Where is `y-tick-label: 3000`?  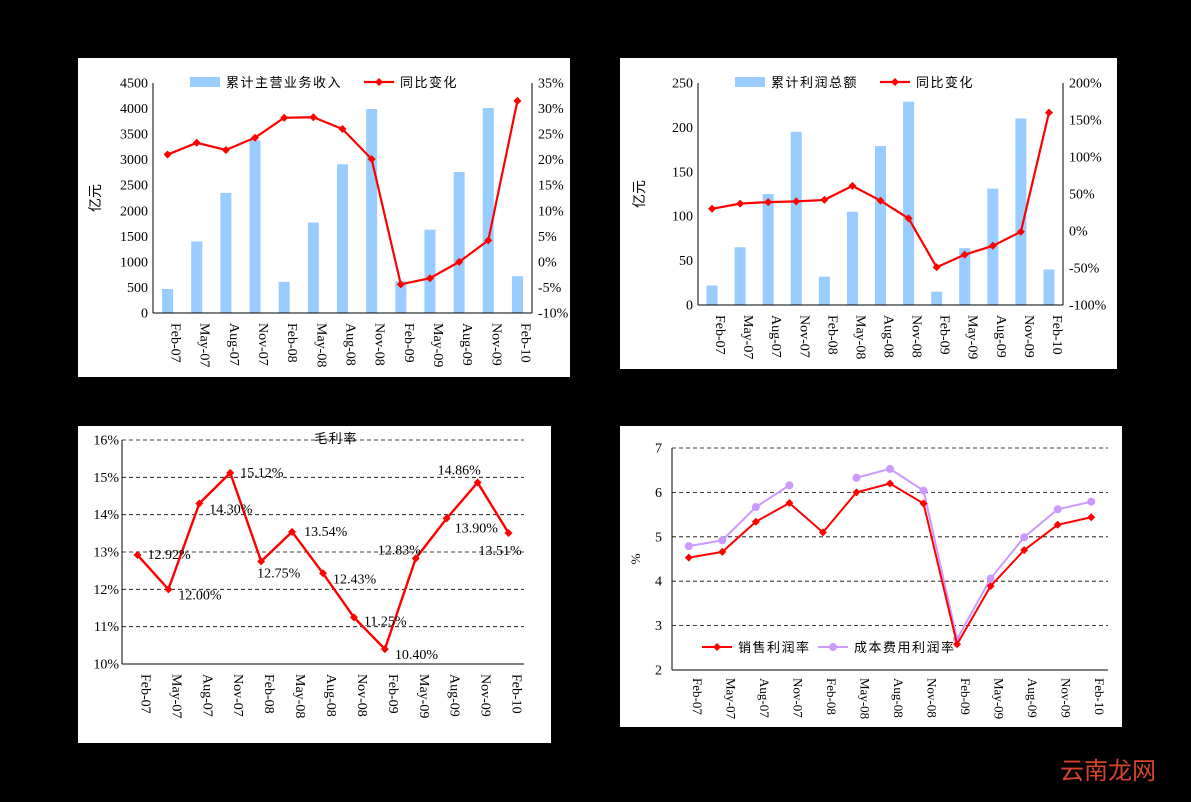
y-tick-label: 3000 is located at coordinates (134, 160).